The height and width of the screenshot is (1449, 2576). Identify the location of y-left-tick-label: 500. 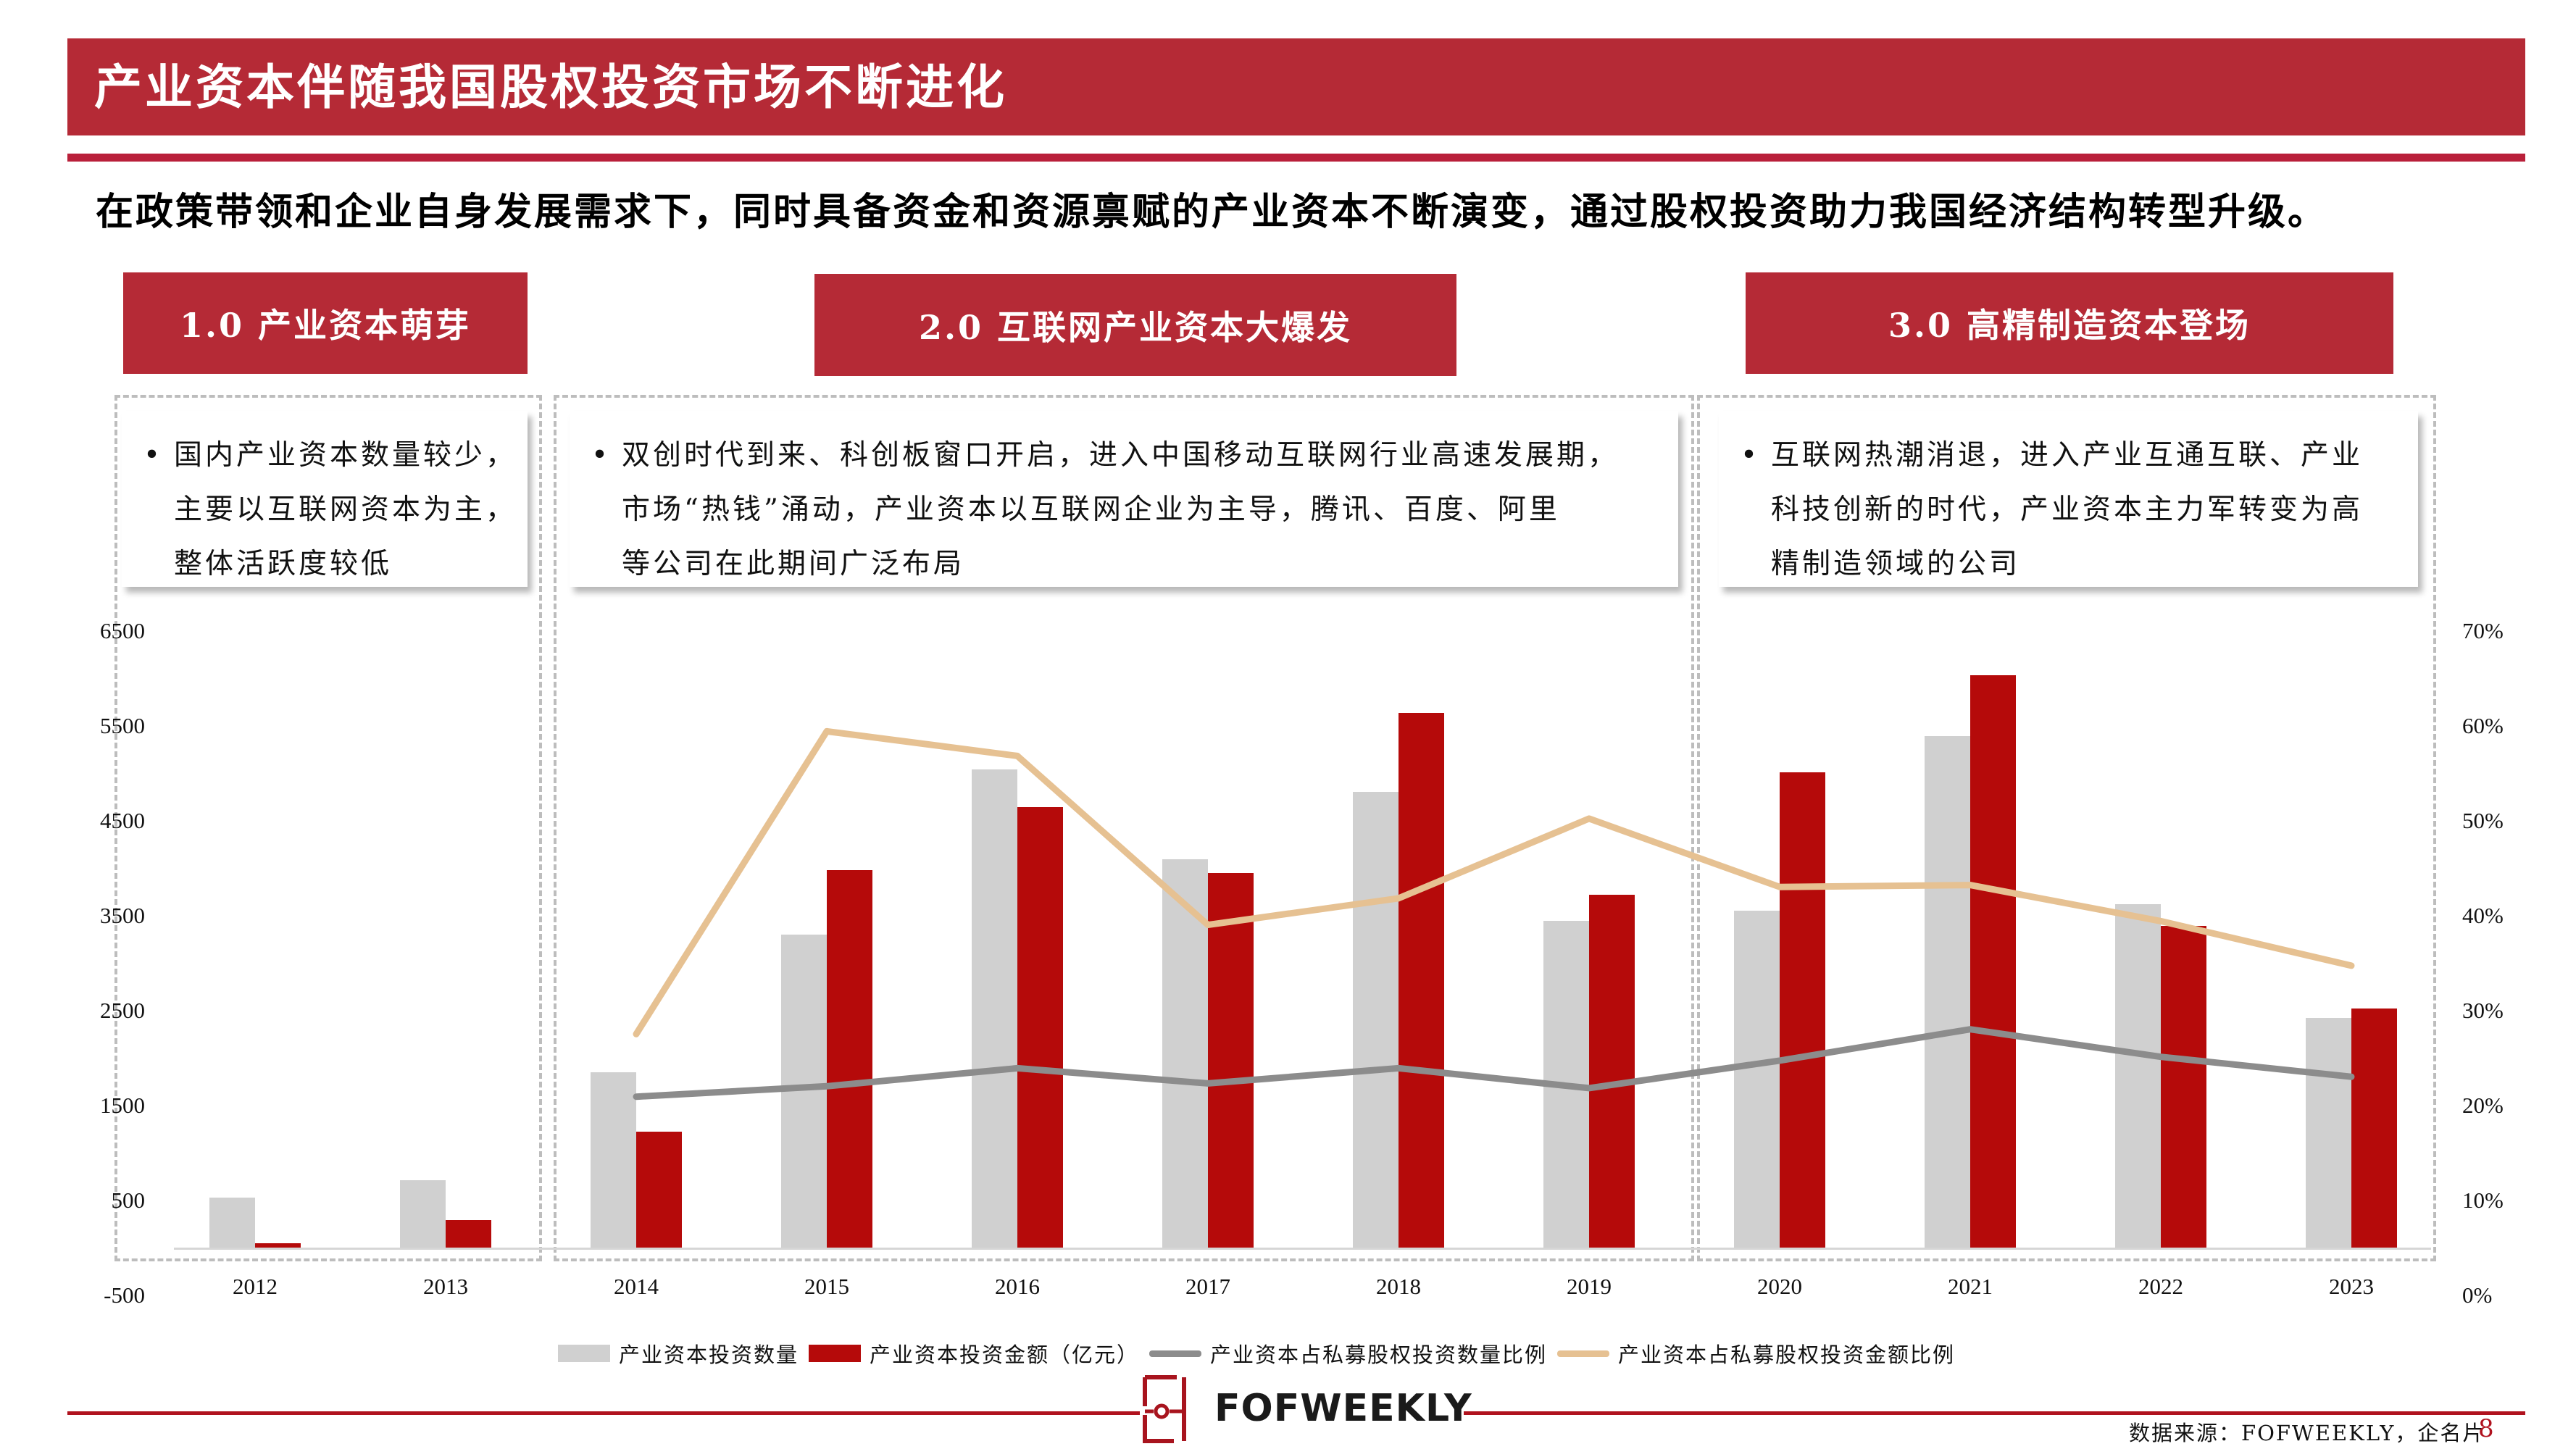
(128, 1200).